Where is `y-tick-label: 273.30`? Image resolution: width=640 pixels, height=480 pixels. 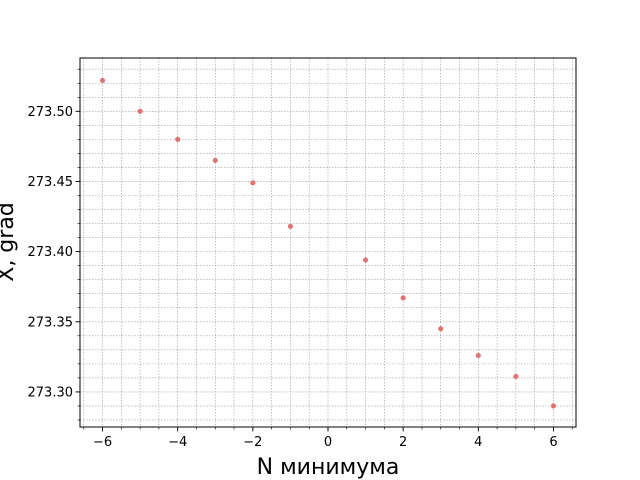 y-tick-label: 273.30 is located at coordinates (51, 392).